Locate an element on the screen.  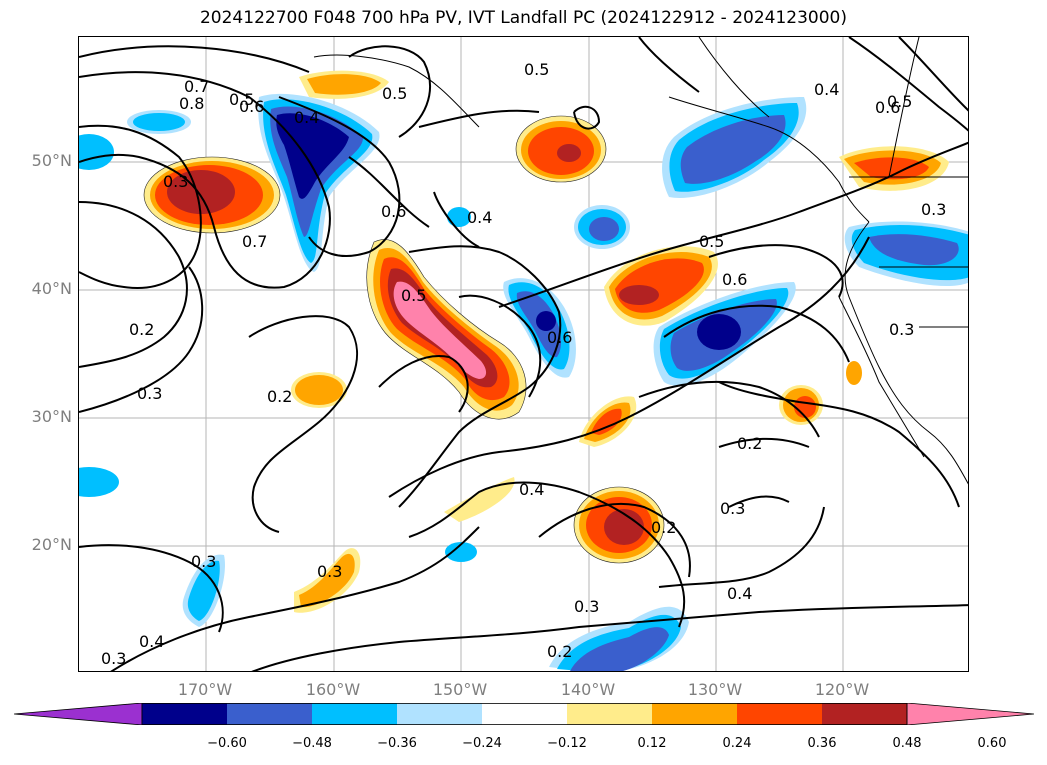
warm-feature-north is located at coordinates (561, 149).